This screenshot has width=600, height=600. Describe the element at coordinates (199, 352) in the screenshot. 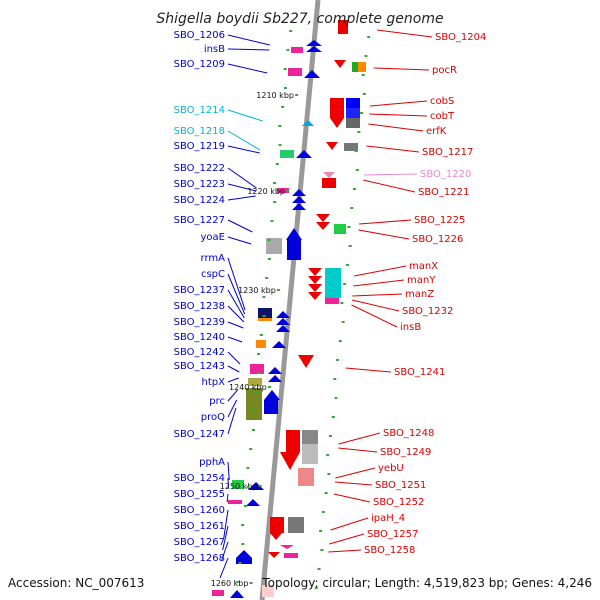

I see `left-gene-label: SBO_1242` at that location.